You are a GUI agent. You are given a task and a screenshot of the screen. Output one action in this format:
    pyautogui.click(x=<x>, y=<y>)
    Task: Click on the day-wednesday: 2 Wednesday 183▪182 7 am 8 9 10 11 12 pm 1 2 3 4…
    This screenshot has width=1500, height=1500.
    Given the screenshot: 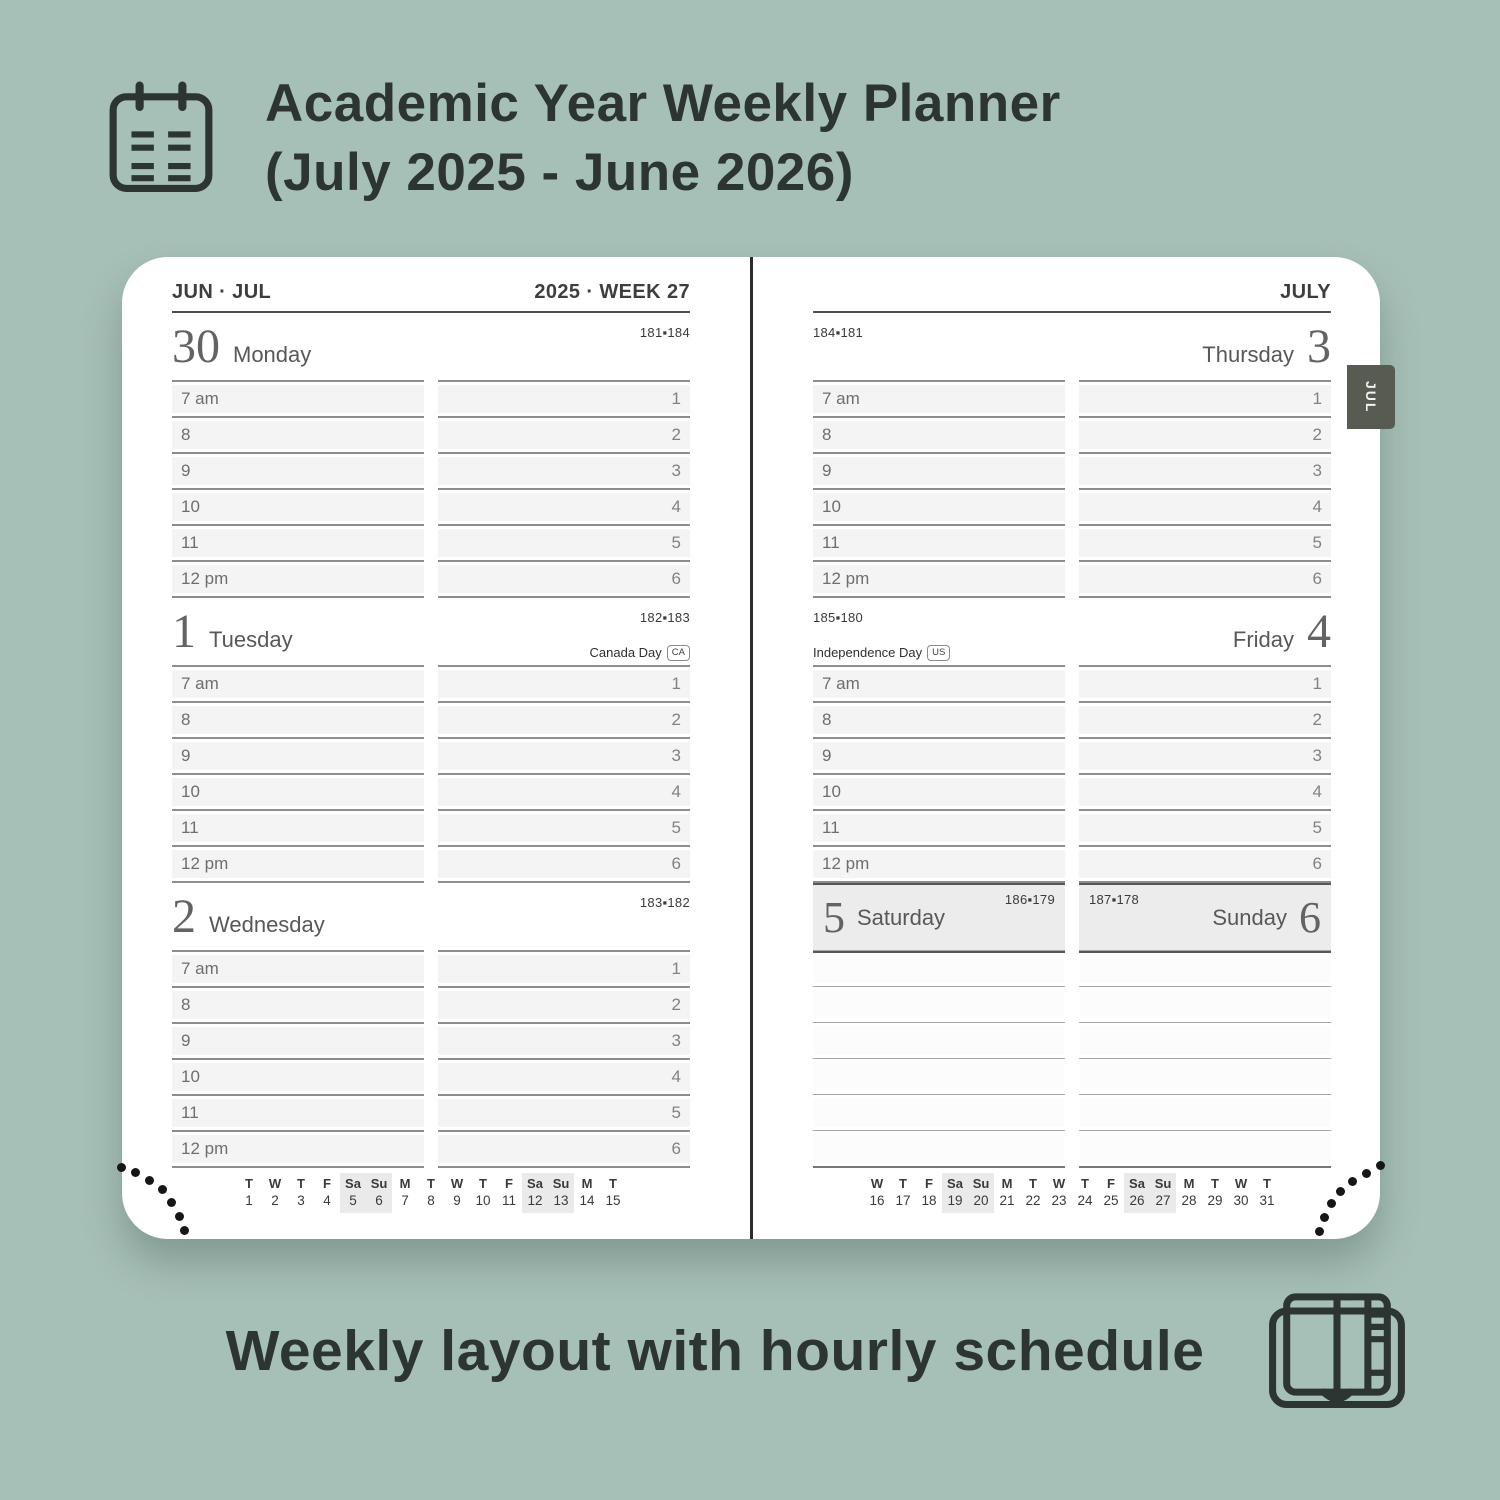 What is the action you would take?
    pyautogui.click(x=431, y=1025)
    